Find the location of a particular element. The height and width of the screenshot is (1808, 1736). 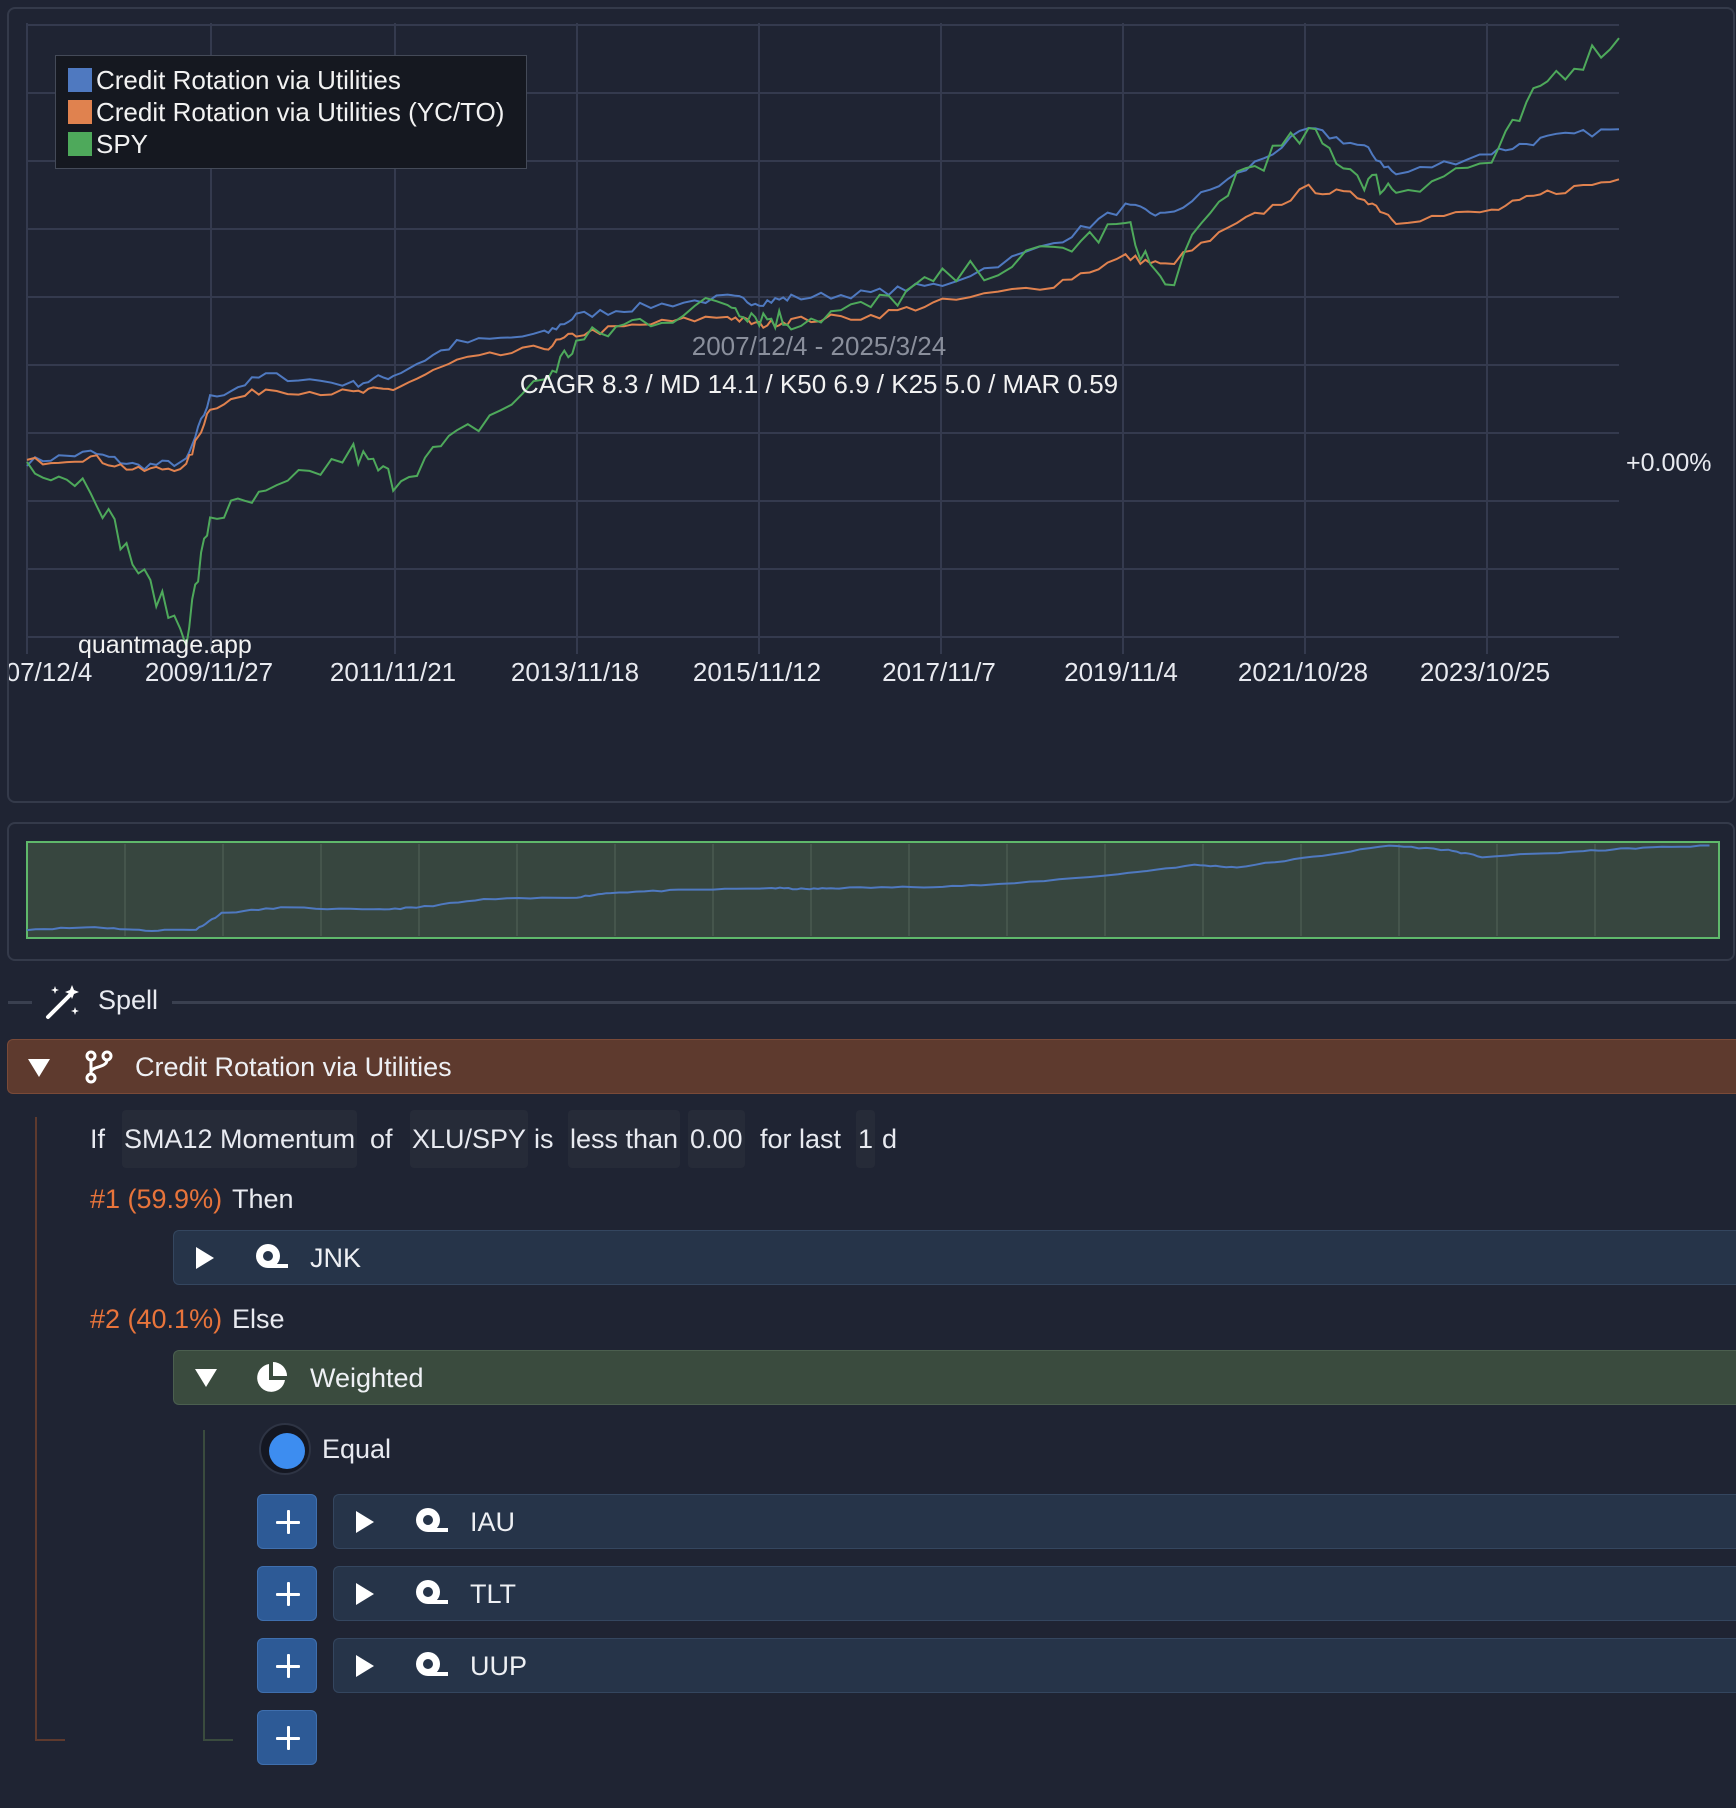

x-tick-label: 07/12/4 is located at coordinates (50, 672).